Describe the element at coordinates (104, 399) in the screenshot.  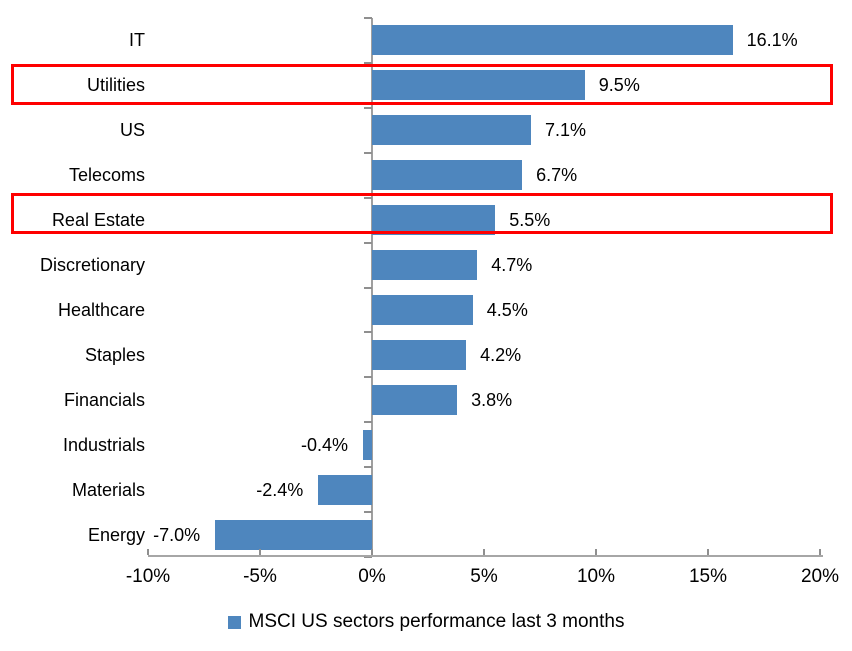
I see `category-label-financials: Financials` at that location.